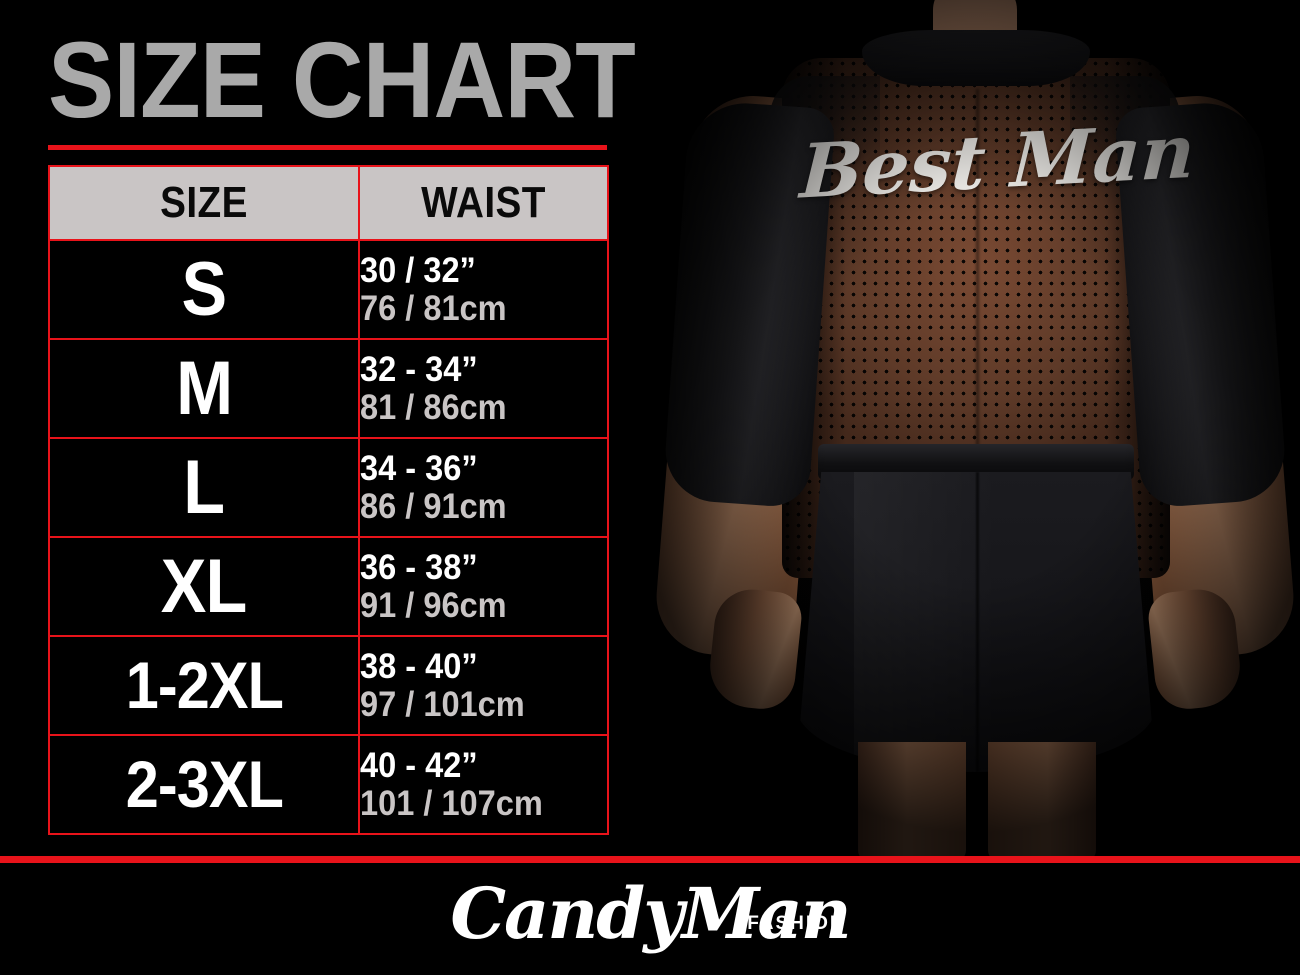 This screenshot has width=1300, height=975. I want to click on waist-cm: 97 / 101cm, so click(442, 704).